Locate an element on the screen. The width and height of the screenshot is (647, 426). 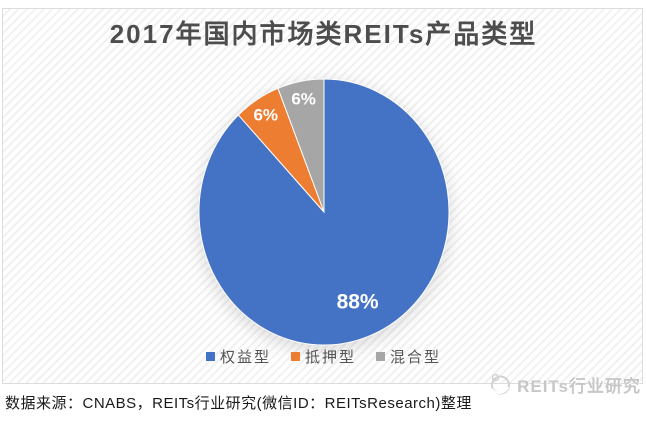
legend-label-hybrid: 混合型 is located at coordinates (416, 357).